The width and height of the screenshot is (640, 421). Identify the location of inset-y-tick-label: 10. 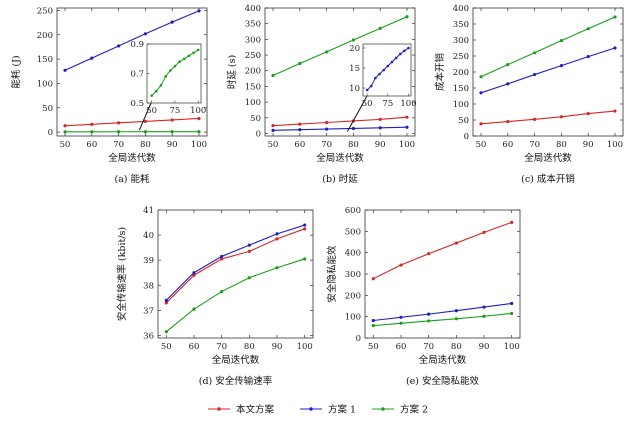
(354, 89).